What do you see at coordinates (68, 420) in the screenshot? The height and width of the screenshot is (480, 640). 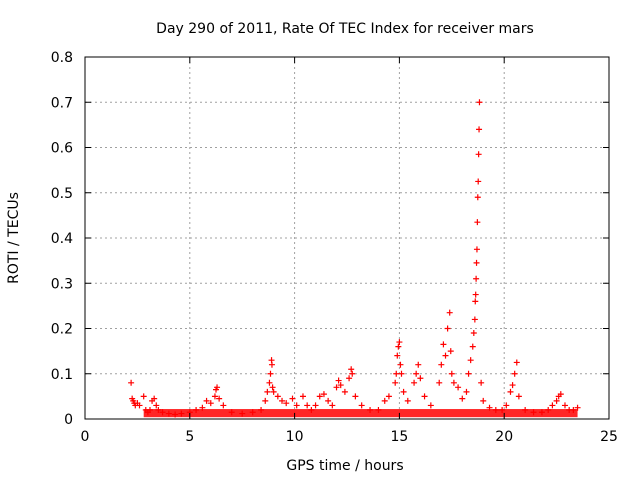 I see `y-tick-label: 0` at bounding box center [68, 420].